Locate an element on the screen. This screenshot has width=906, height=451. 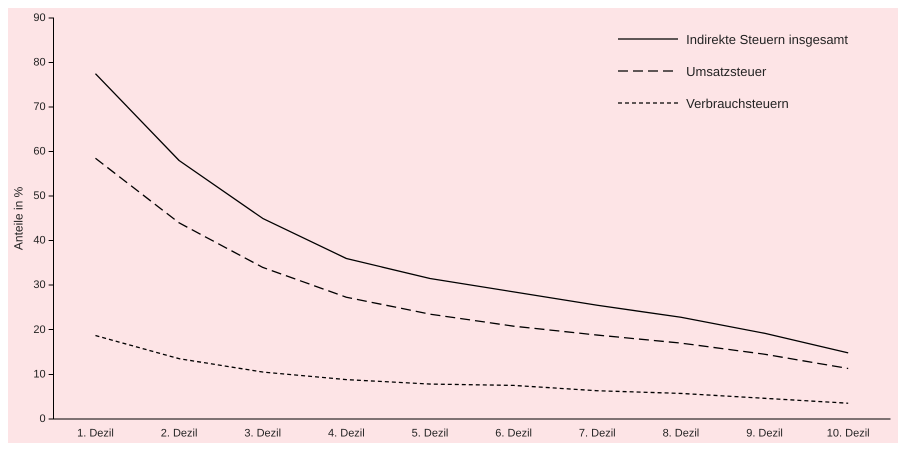
y-tick-label: 40 is located at coordinates (39, 240).